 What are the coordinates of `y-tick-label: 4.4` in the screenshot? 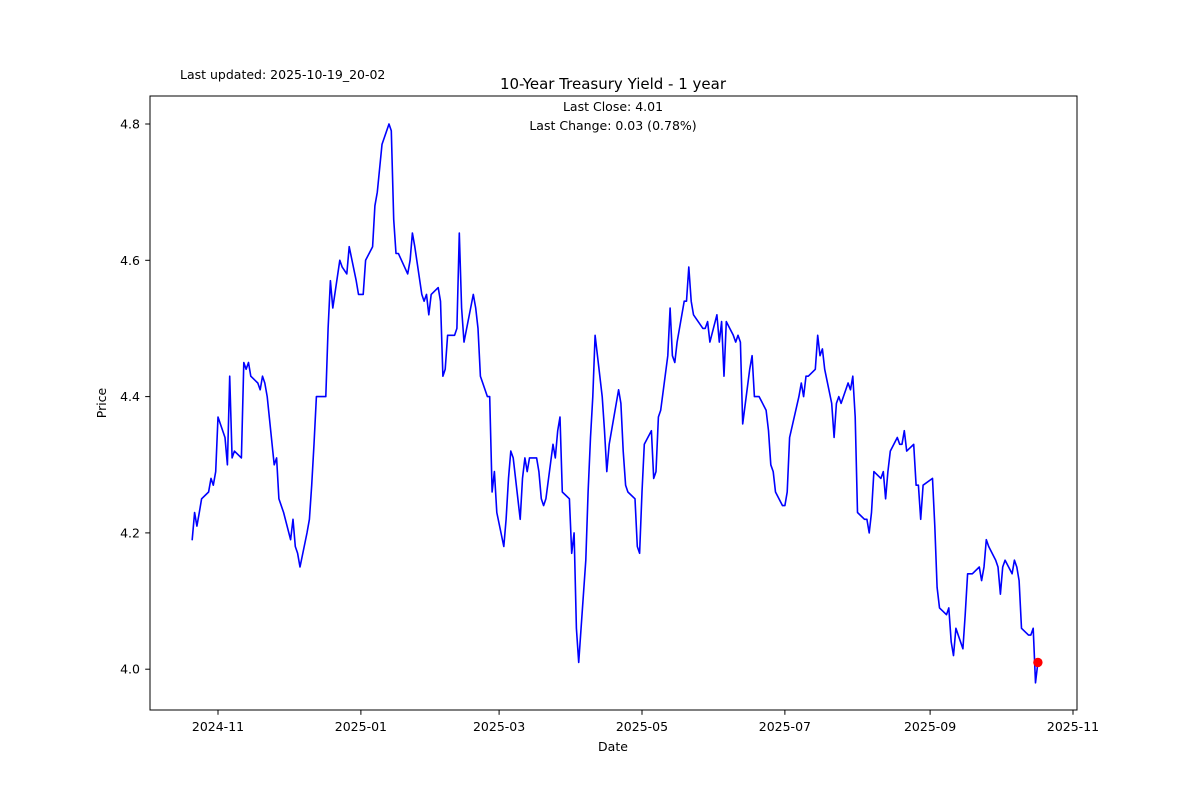 It's located at (130, 396).